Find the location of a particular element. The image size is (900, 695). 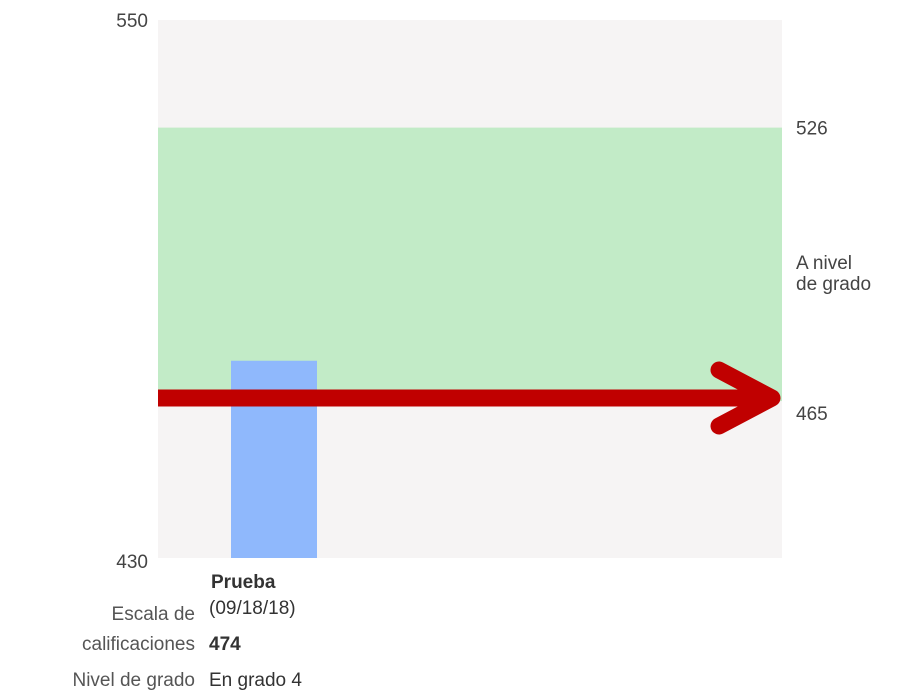

band-top-tick: 526 is located at coordinates (812, 129).